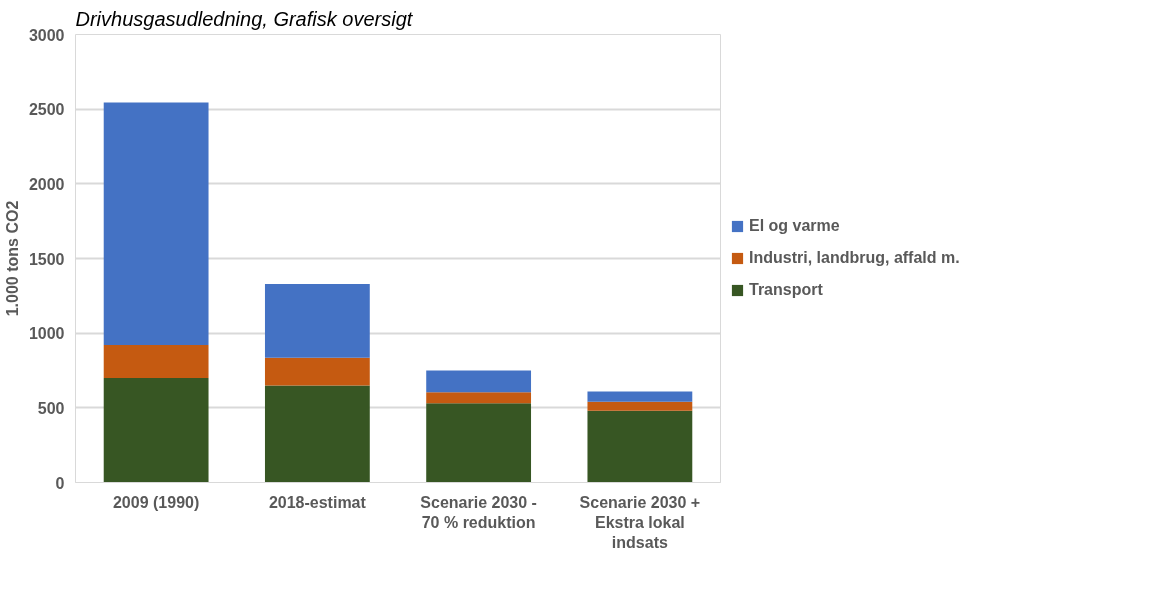  I want to click on x-tick-label: 2009 (1990), so click(156, 502).